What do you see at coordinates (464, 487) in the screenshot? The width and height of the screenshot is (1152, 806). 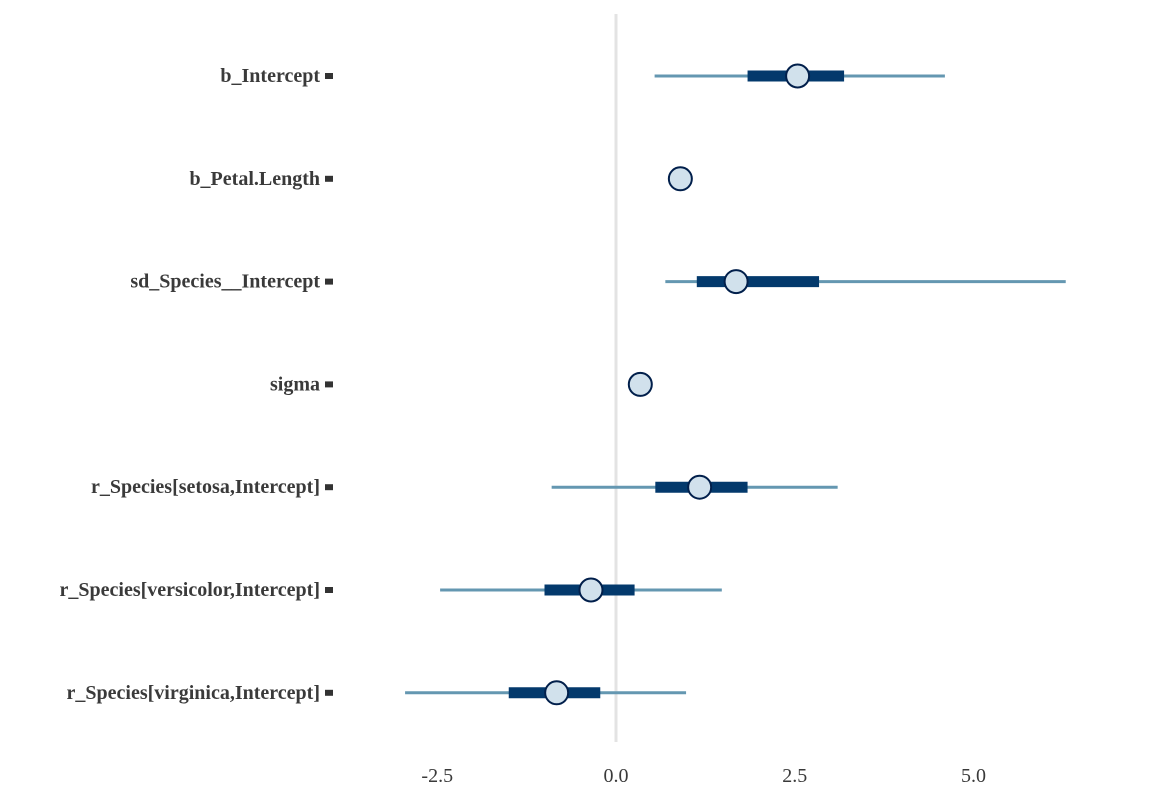 I see `parameter-row: r_Species[setosa,Intercept]` at bounding box center [464, 487].